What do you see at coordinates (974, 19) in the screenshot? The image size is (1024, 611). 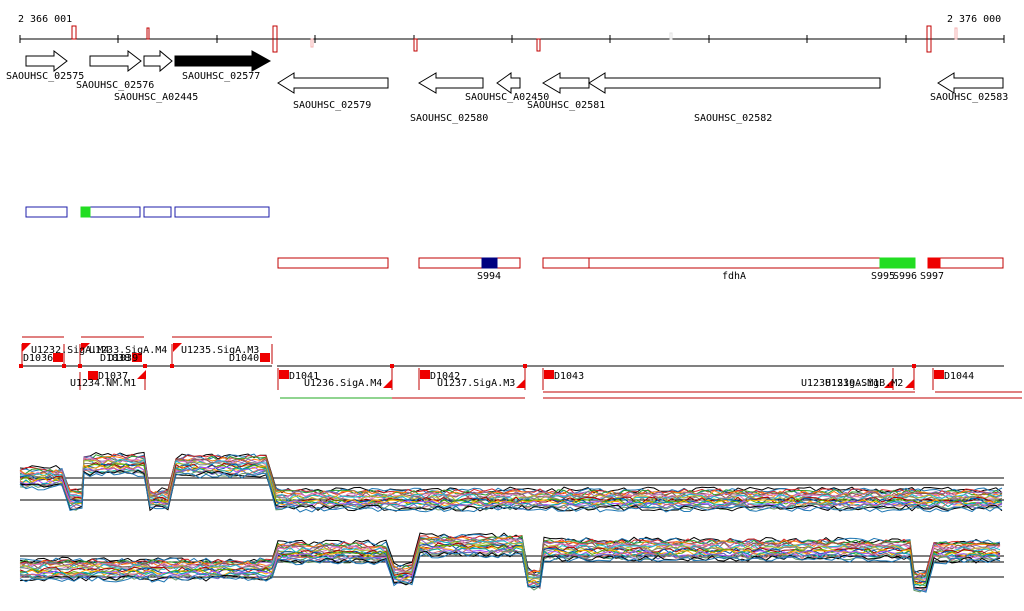 I see `axis-end-label: 2 376 000` at bounding box center [974, 19].